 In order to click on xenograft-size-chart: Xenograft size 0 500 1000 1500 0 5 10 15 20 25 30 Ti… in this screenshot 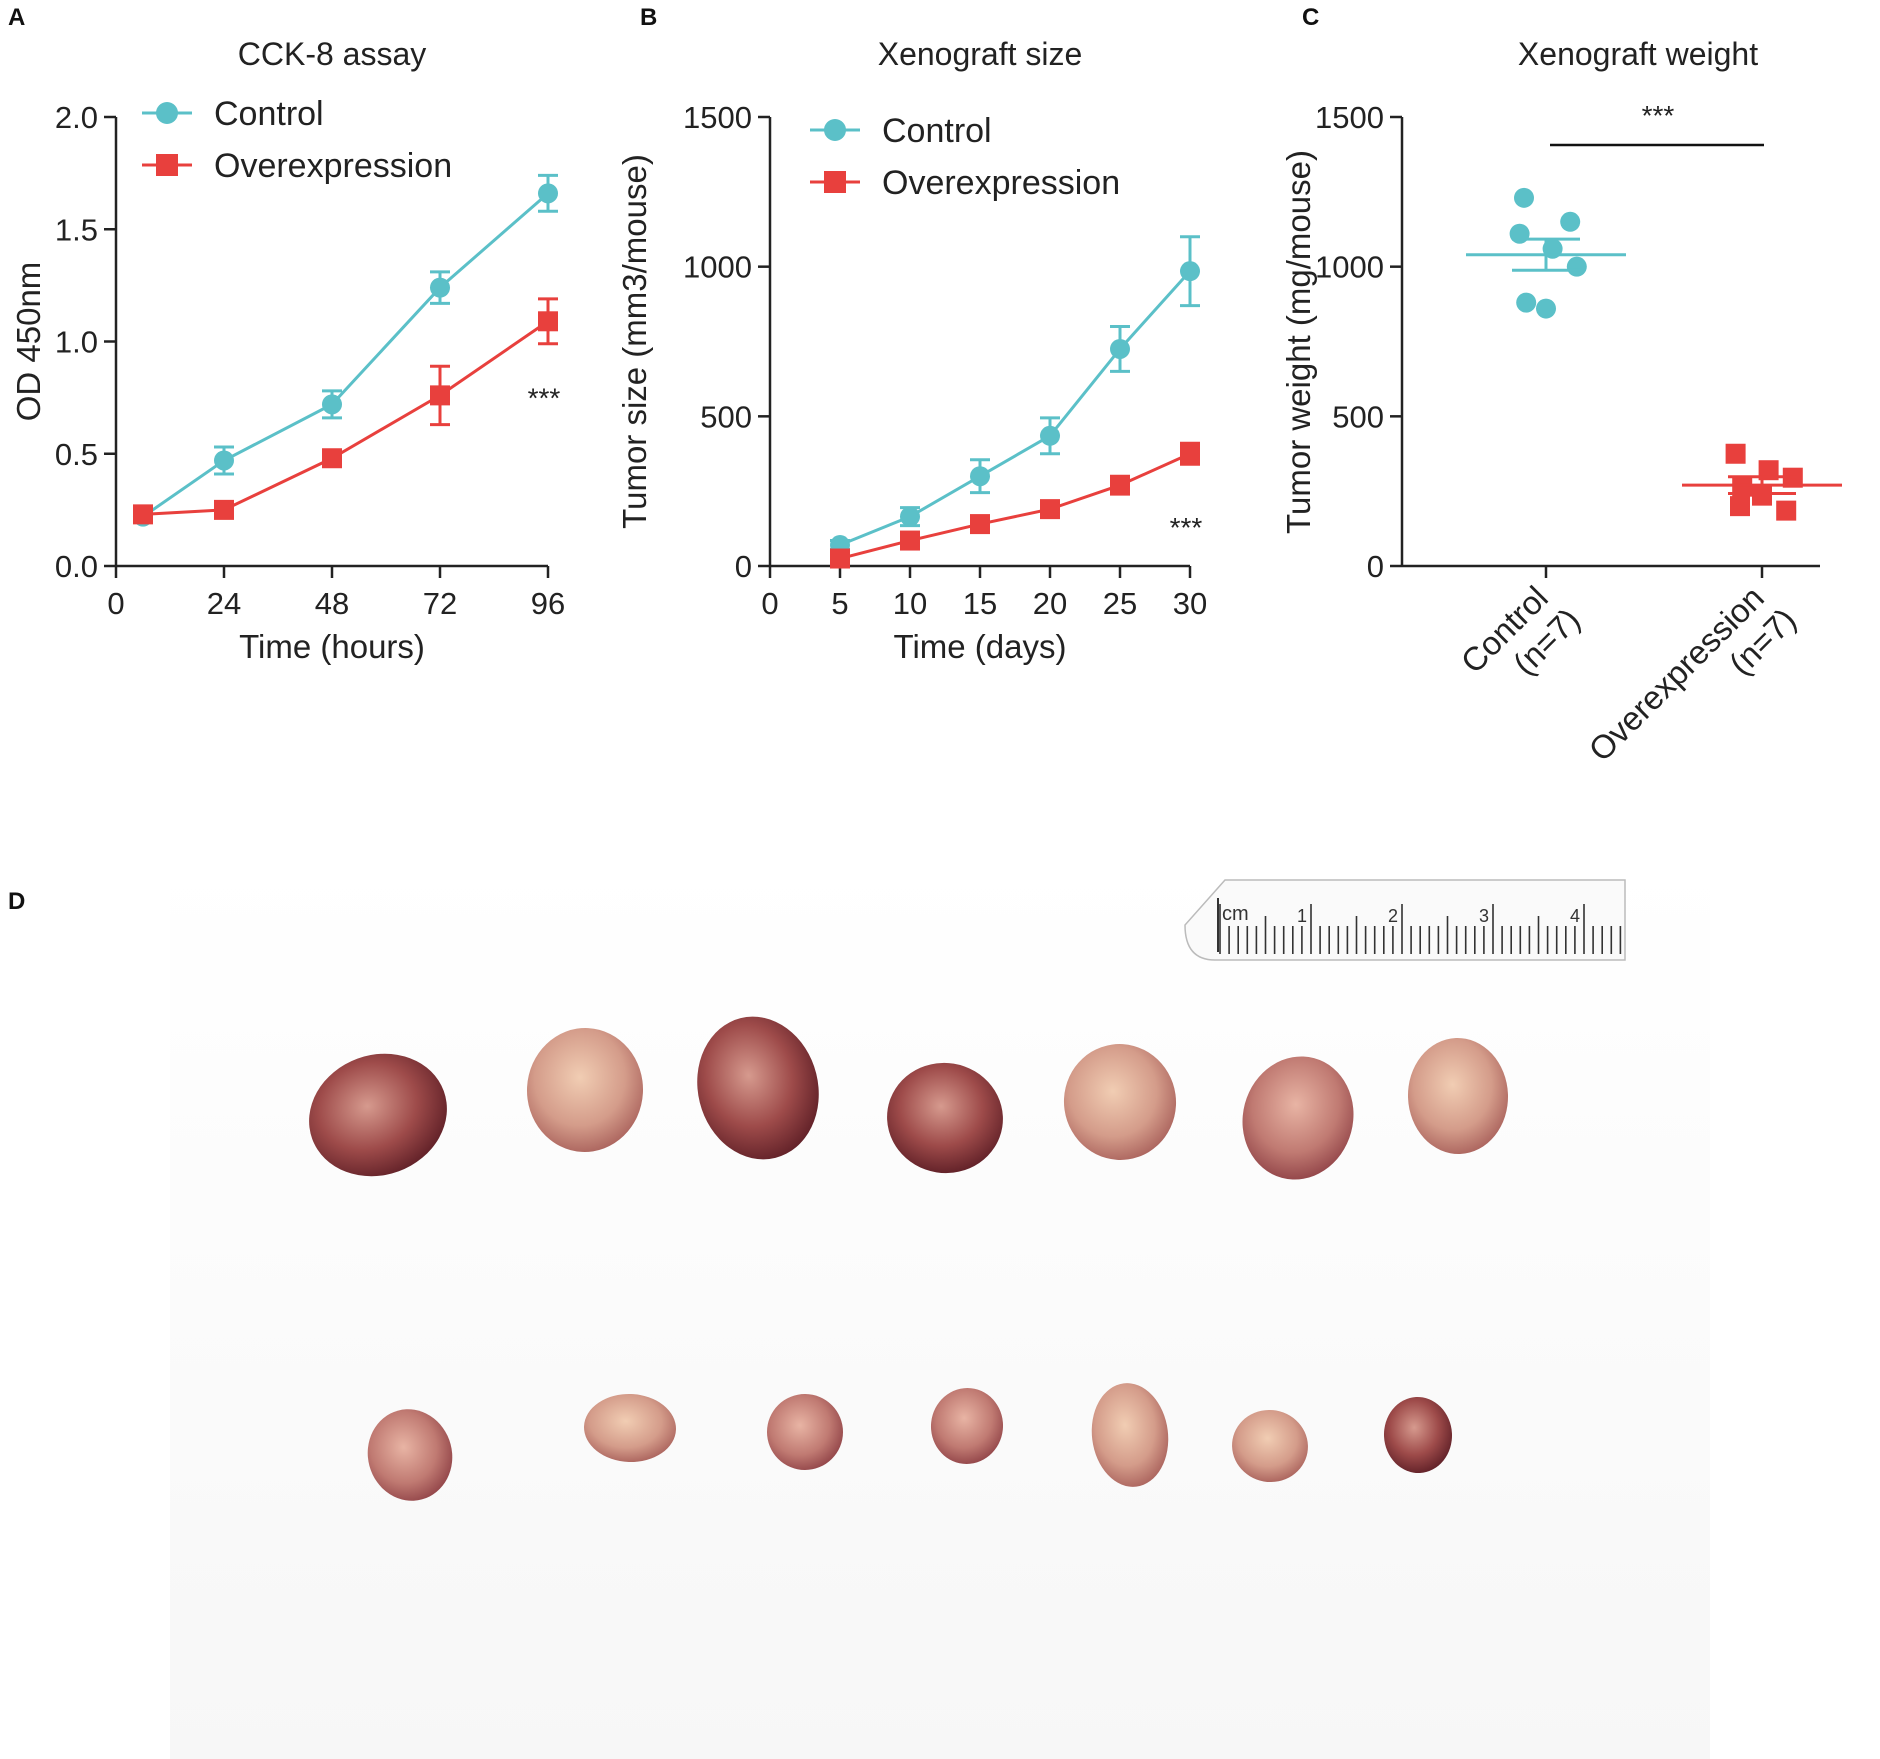, I will do `click(913, 350)`.